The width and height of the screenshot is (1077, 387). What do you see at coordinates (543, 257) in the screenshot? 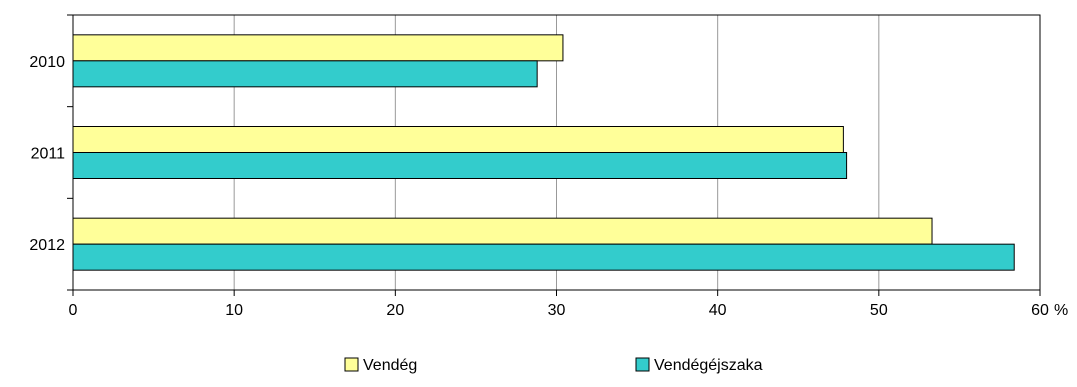
I see `bar-2012-vendegejszaka` at bounding box center [543, 257].